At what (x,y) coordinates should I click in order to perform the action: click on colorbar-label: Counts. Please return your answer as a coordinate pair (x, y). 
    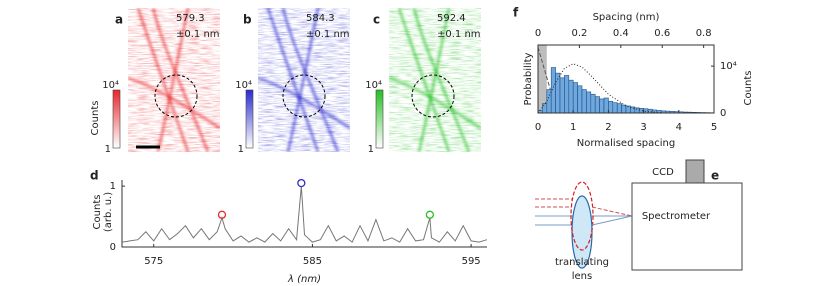
    Looking at the image, I should click on (95, 118).